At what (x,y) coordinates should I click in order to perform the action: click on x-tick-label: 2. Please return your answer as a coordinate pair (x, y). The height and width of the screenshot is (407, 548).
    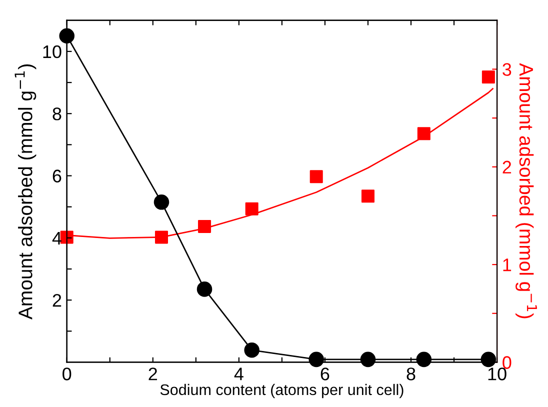
    Looking at the image, I should click on (153, 374).